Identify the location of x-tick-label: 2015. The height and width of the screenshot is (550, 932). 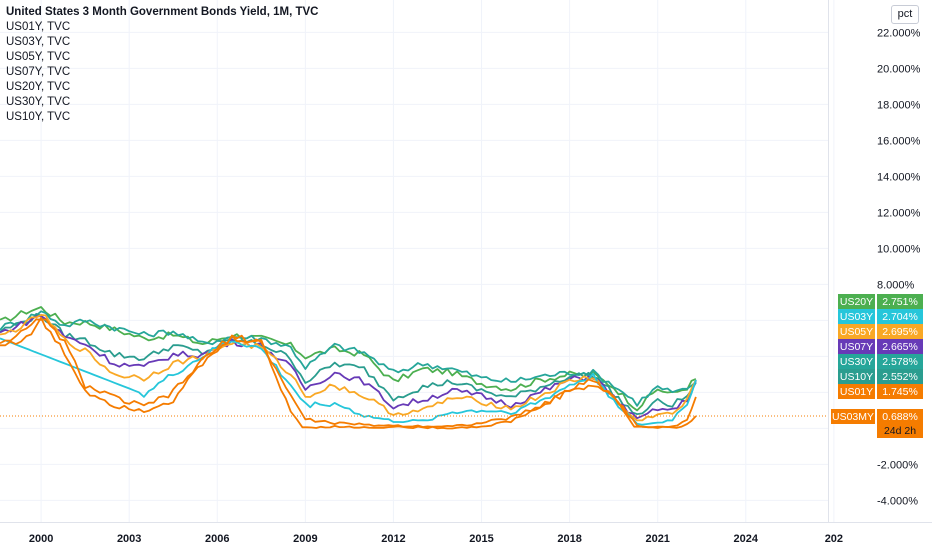
(481, 539).